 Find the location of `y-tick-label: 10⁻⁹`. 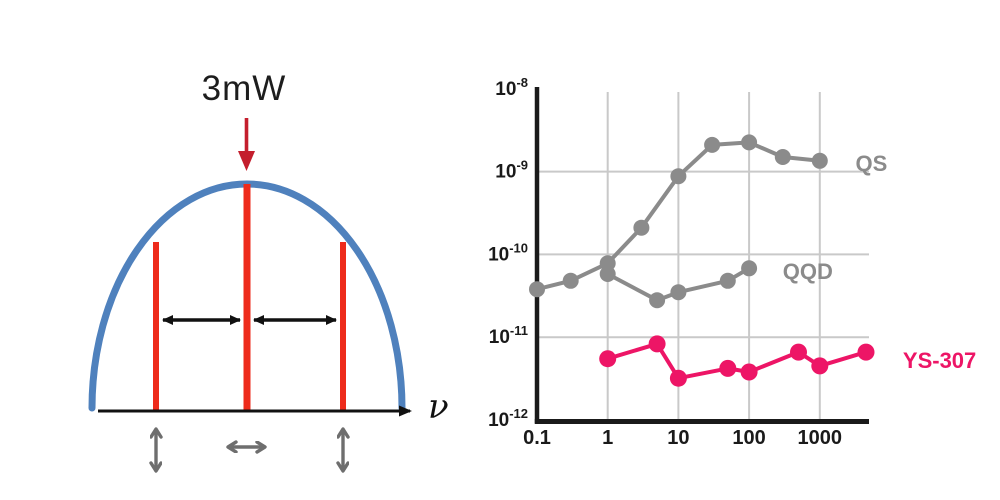

y-tick-label: 10⁻⁹ is located at coordinates (511, 170).